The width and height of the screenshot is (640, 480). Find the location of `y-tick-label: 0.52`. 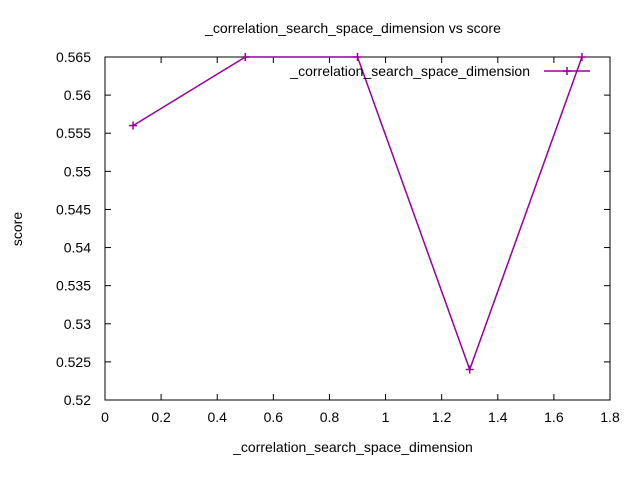

y-tick-label: 0.52 is located at coordinates (77, 400).